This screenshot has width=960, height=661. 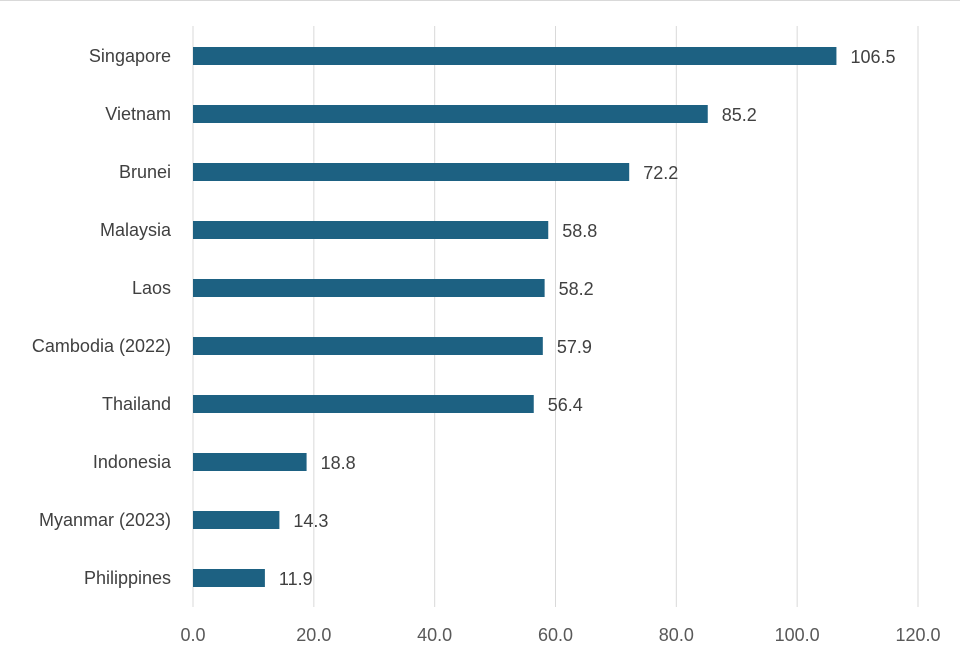 I want to click on category-label: Malaysia, so click(x=136, y=230).